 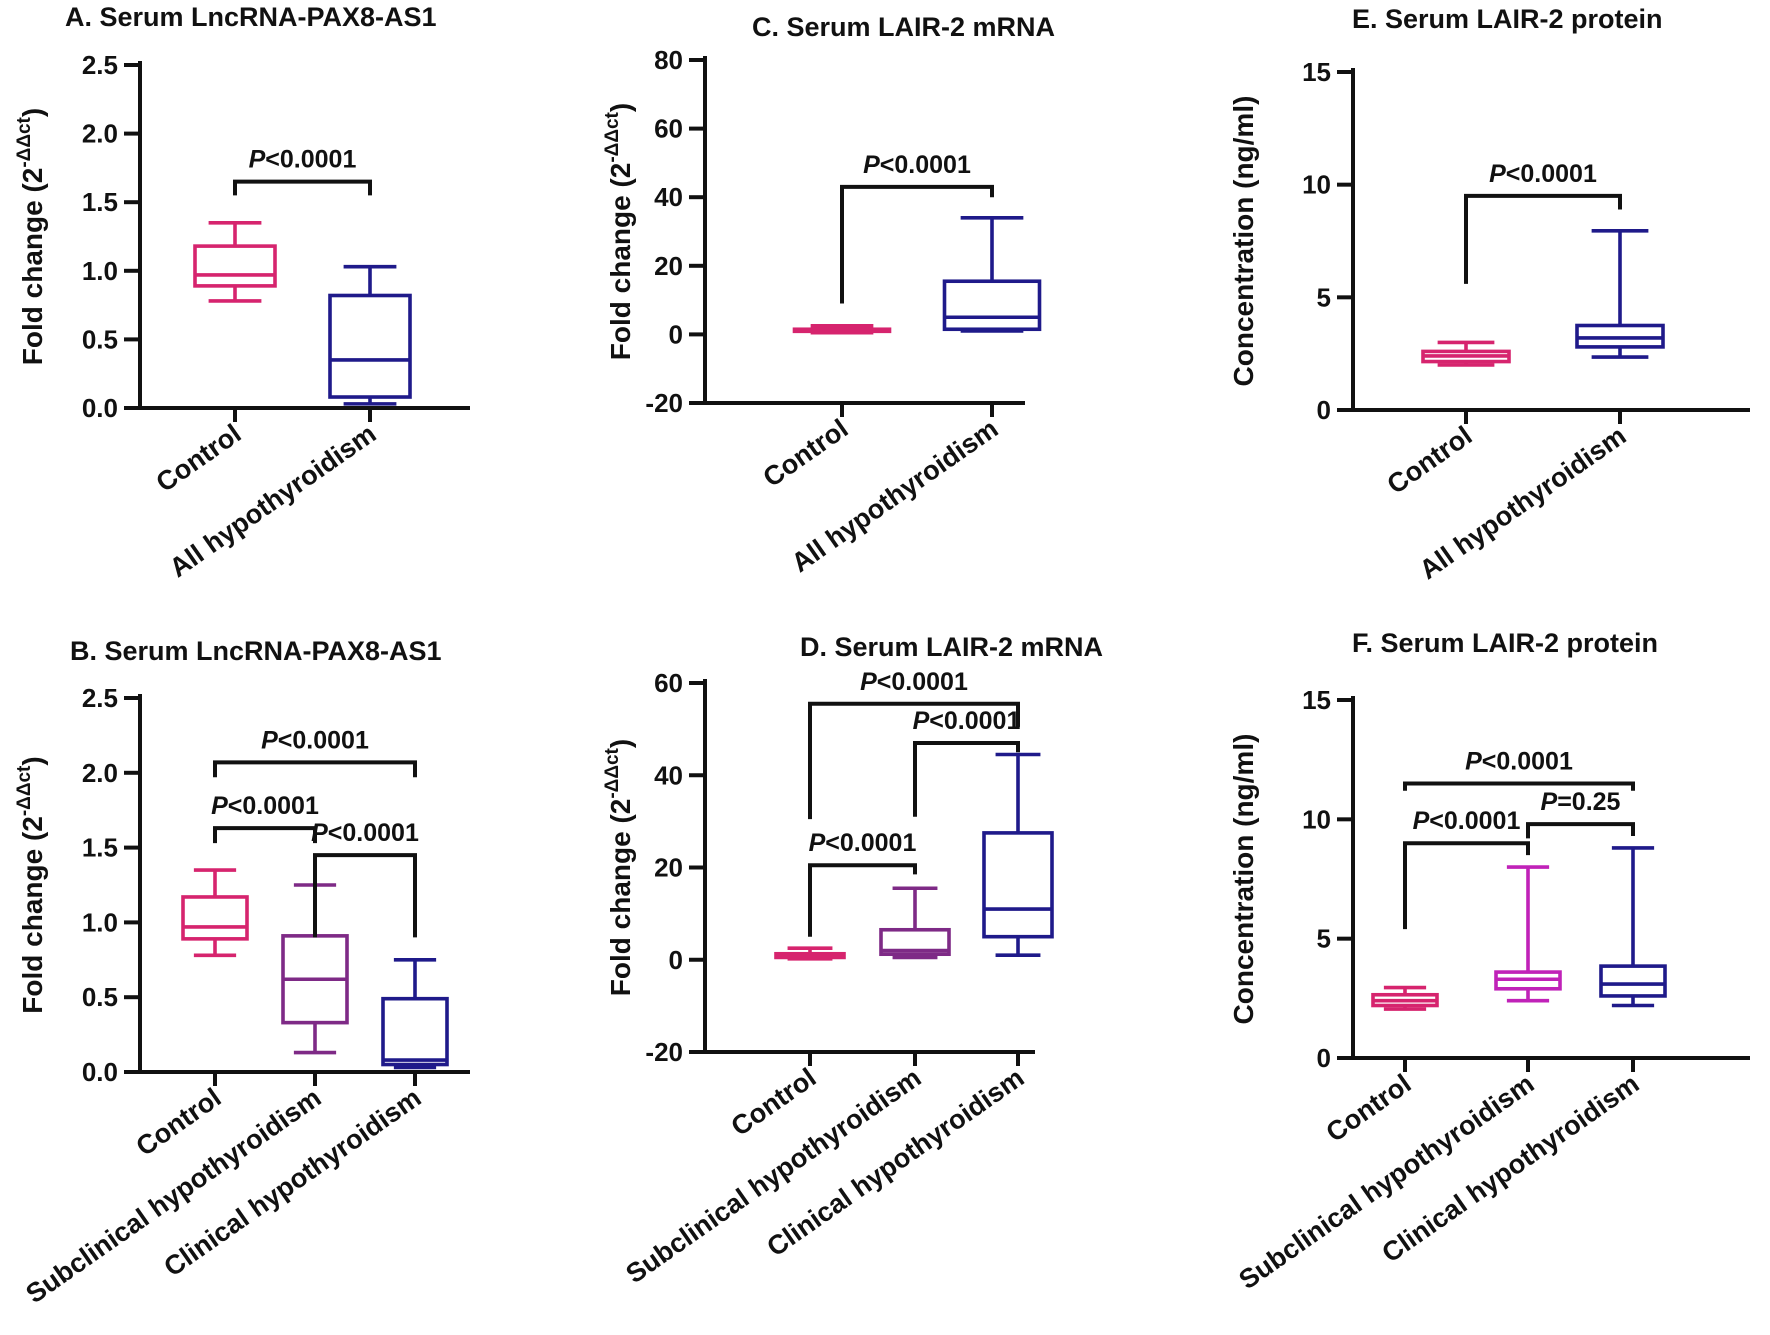 I want to click on y-tick-label: 1.0, so click(x=100, y=922).